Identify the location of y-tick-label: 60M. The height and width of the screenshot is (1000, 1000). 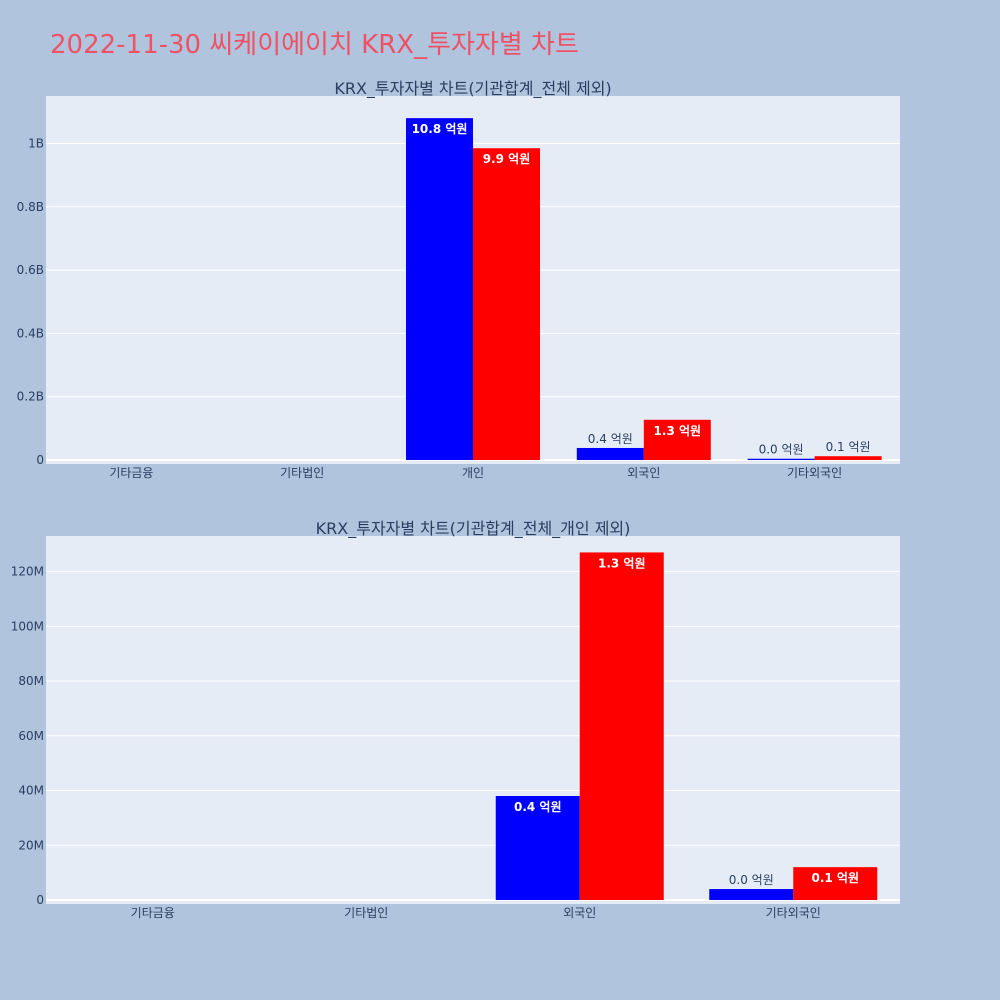
(31, 736).